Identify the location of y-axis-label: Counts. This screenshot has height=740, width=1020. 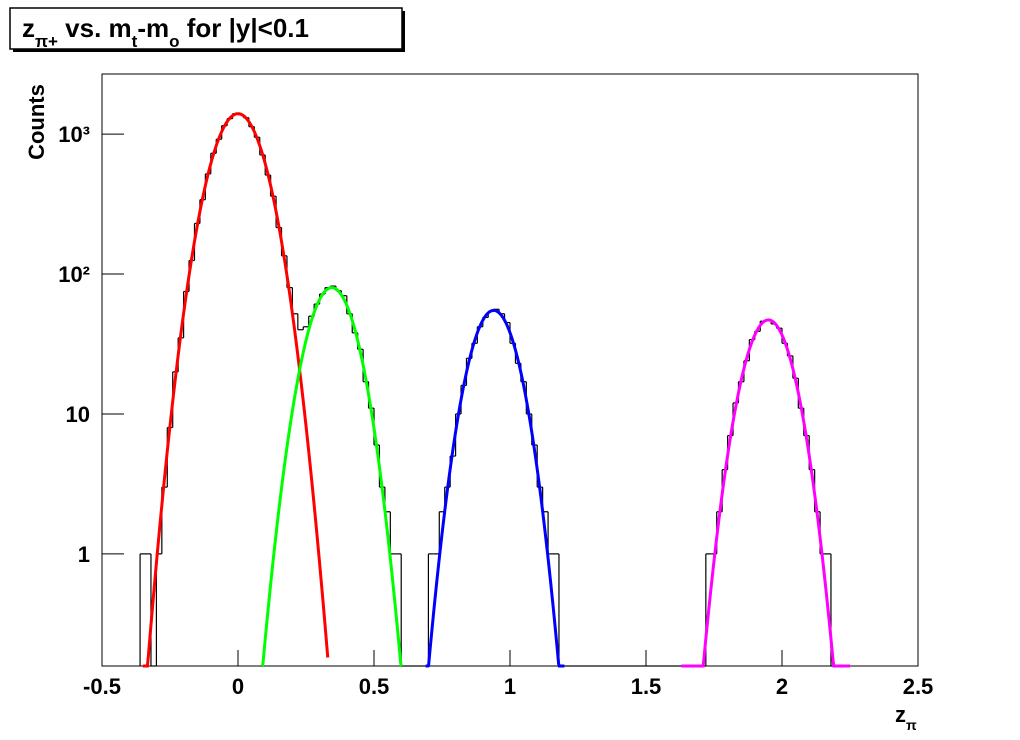
(36, 122).